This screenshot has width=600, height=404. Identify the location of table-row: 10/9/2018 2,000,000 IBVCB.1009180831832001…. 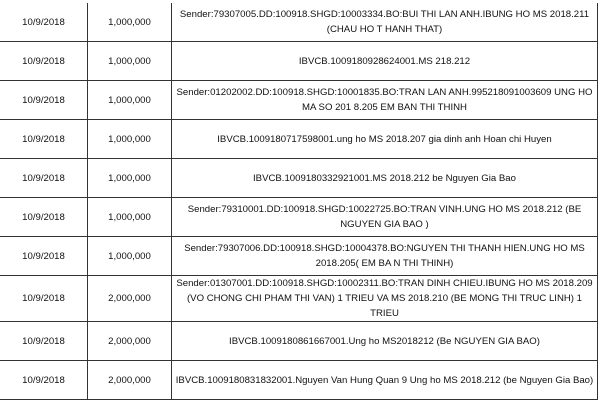
(299, 380).